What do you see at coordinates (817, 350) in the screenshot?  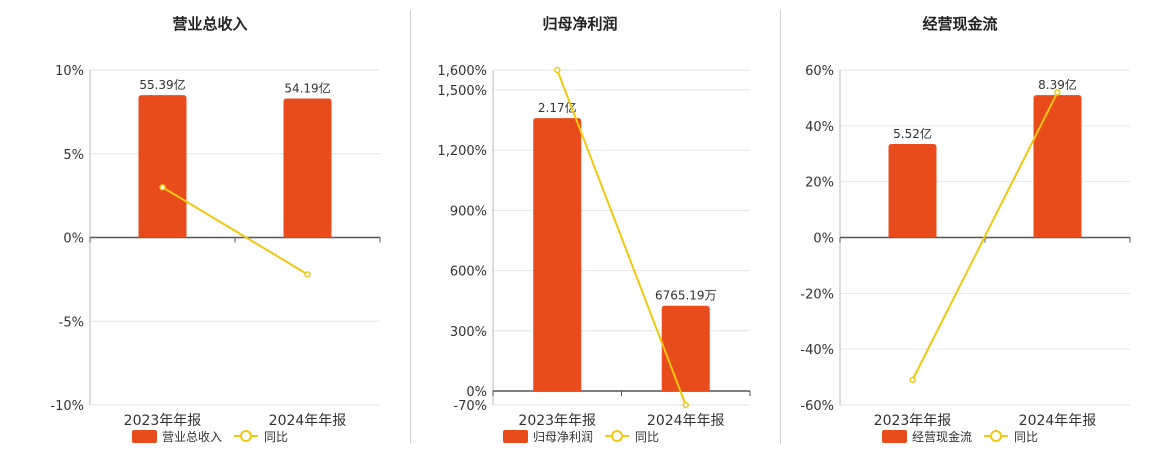 I see `y-tick-label: -40%` at bounding box center [817, 350].